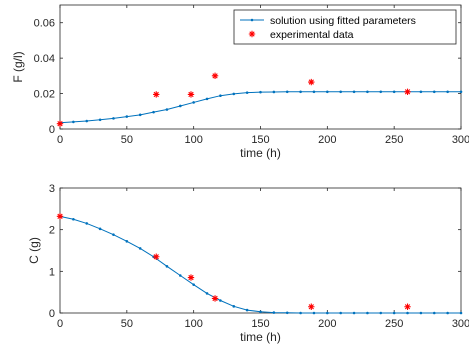 This screenshot has width=469, height=356. Describe the element at coordinates (252, 20) in the screenshot. I see `legend-dot-swatch` at that location.